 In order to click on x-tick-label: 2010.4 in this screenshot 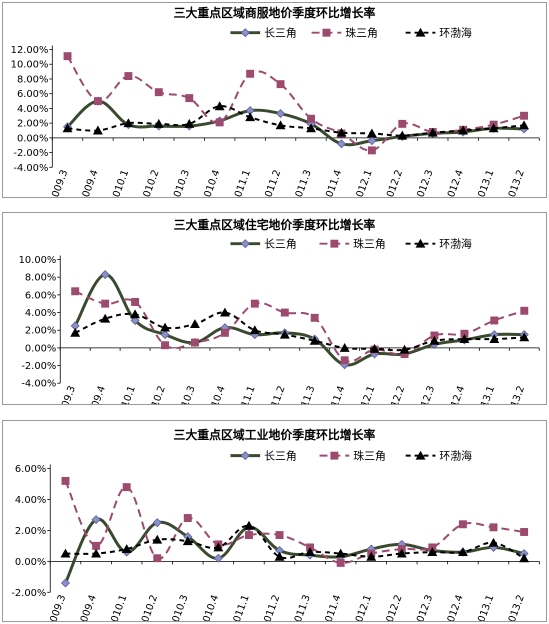, I will do `click(217, 394)`.